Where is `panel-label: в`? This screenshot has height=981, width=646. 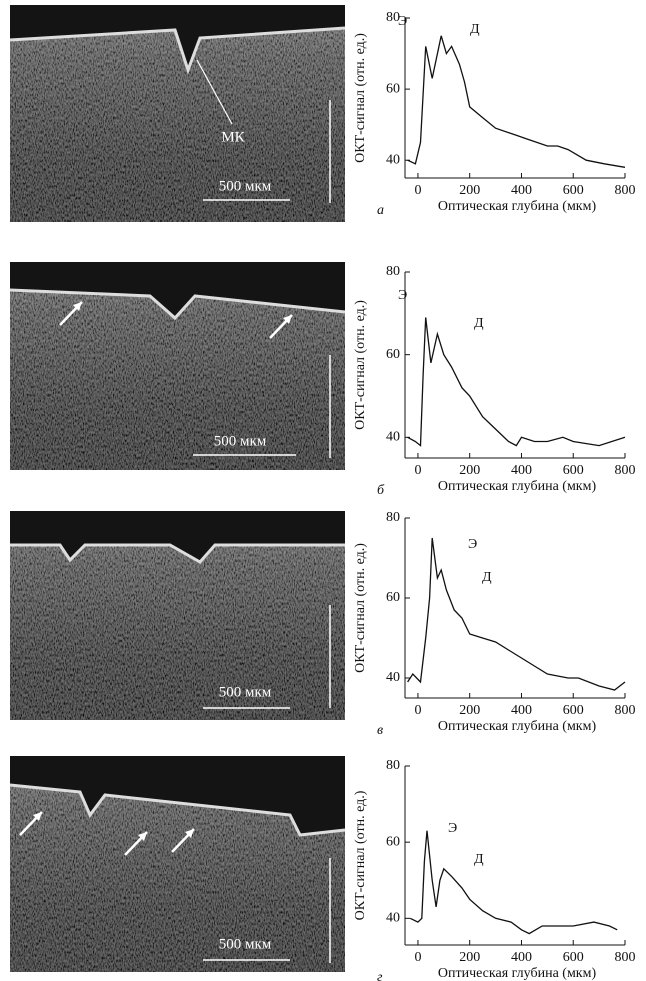
panel-label: в is located at coordinates (380, 730).